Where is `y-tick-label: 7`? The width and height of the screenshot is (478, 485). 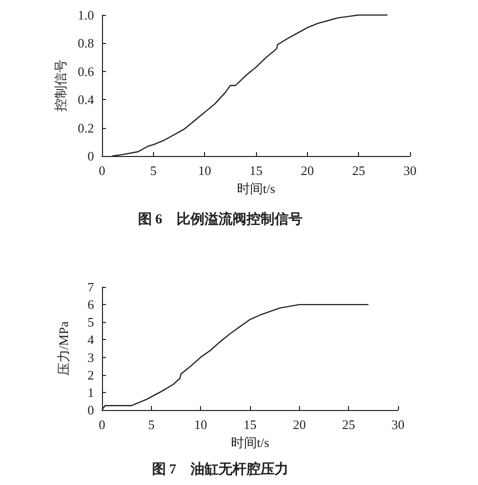 y-tick-label: 7 is located at coordinates (91, 287).